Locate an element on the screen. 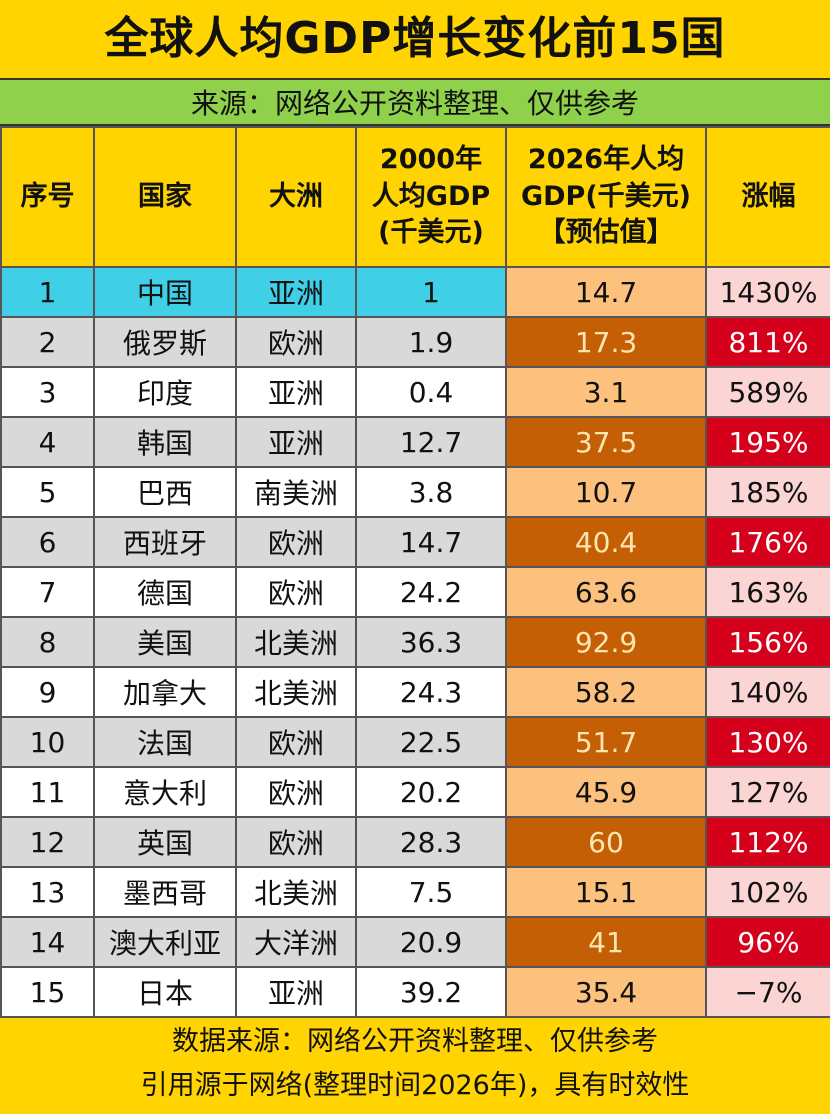  table-row: 3 印度 亚洲 0.4 3.1 589% is located at coordinates (415, 392).